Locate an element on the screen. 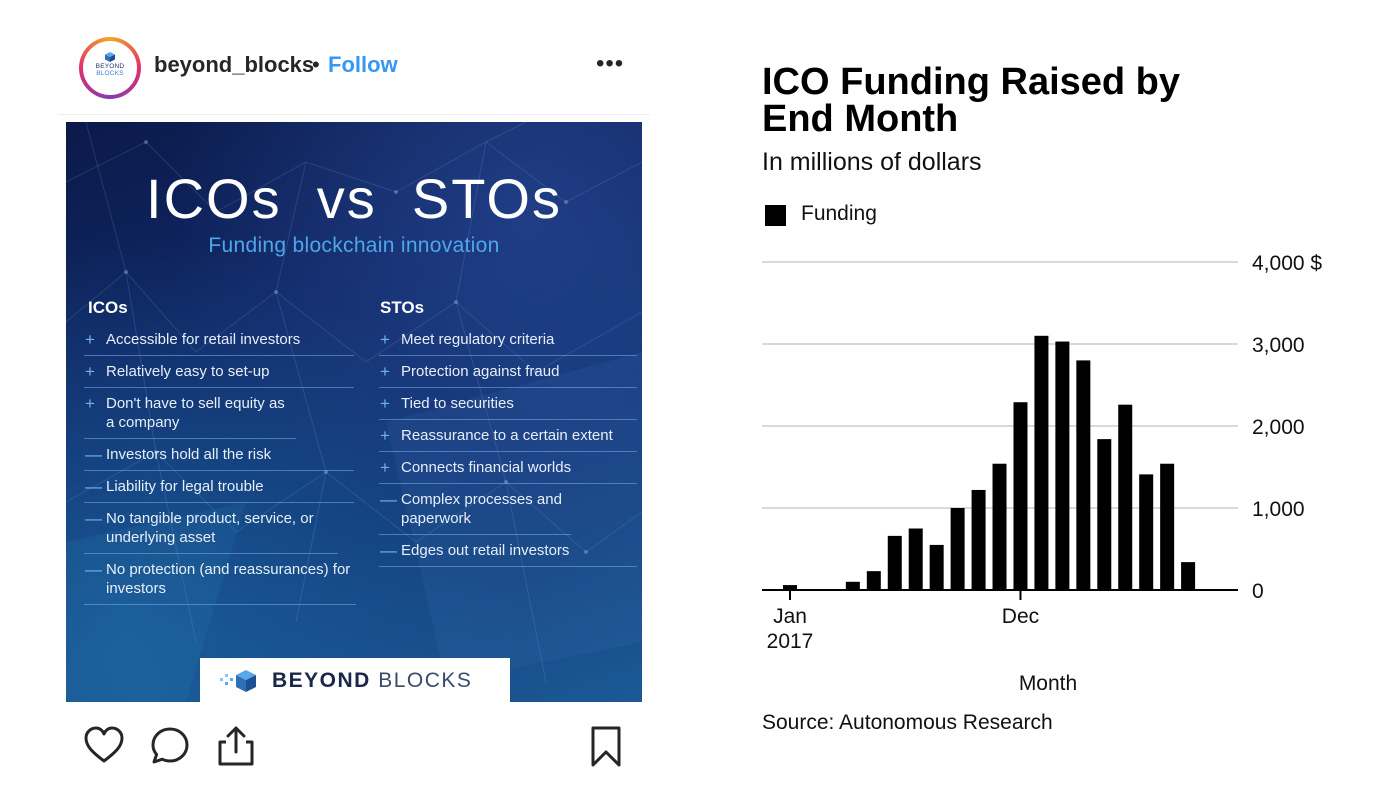 The height and width of the screenshot is (788, 1391). list-item: — Investors hold all the risk is located at coordinates (219, 455).